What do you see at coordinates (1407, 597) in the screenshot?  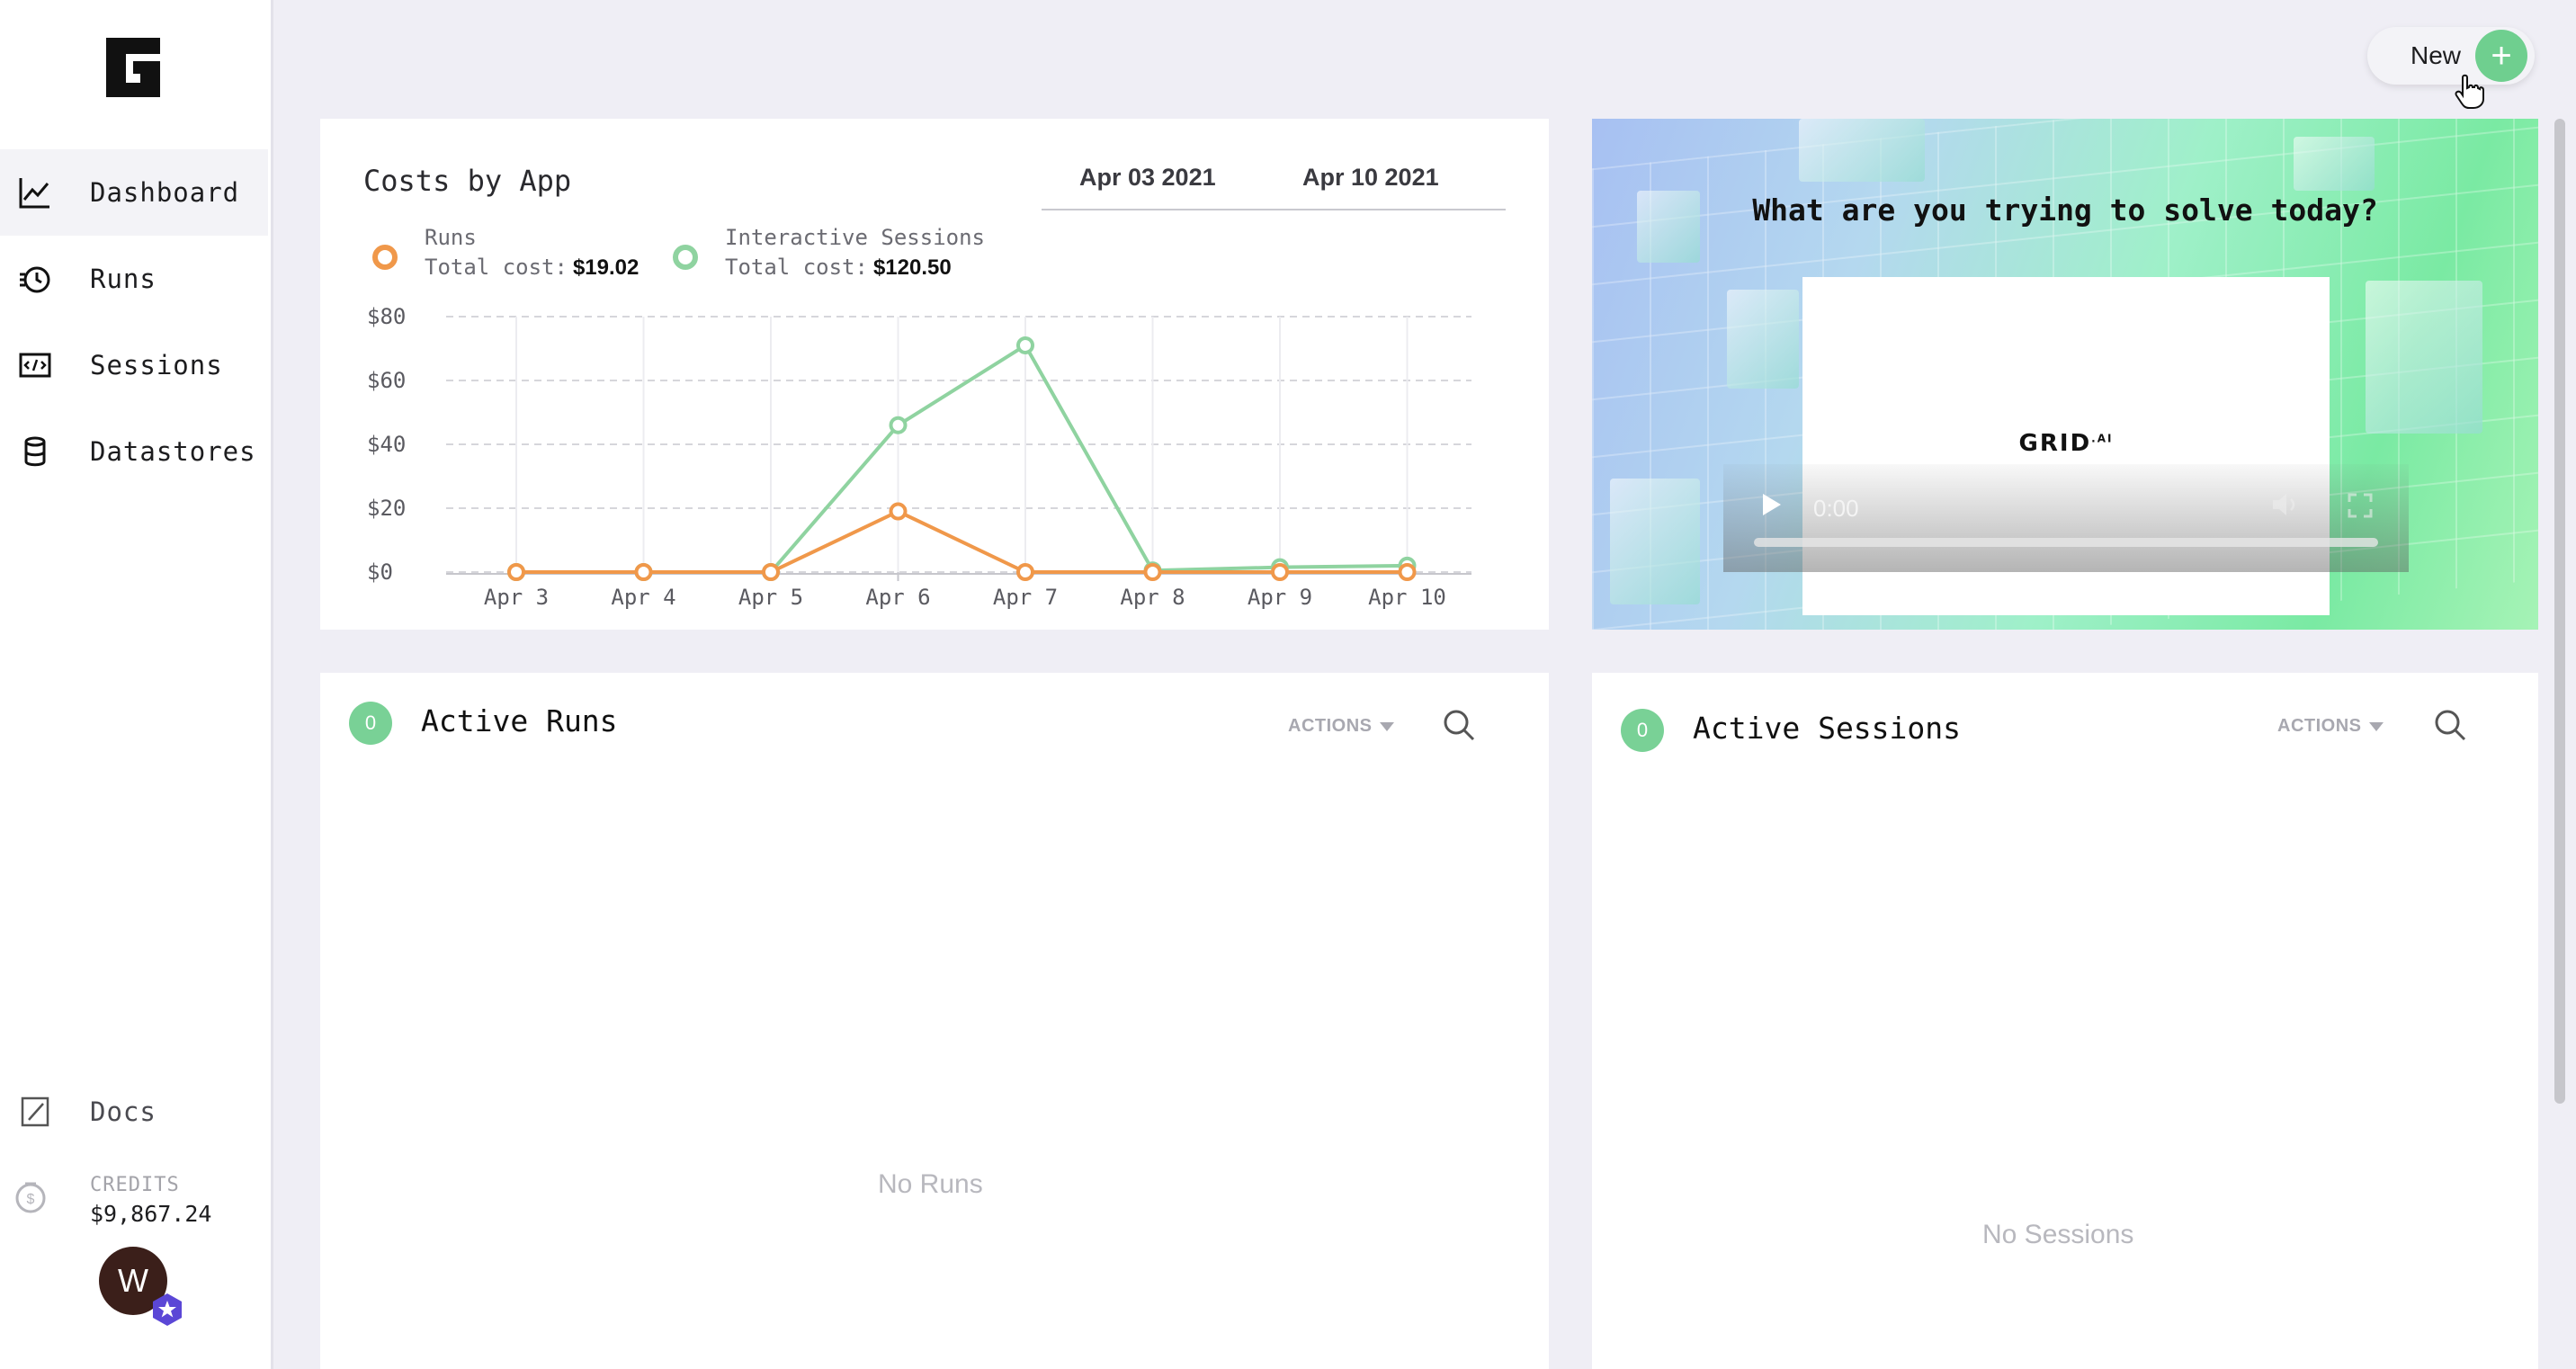 I see `x-tick-label: Apr 10` at bounding box center [1407, 597].